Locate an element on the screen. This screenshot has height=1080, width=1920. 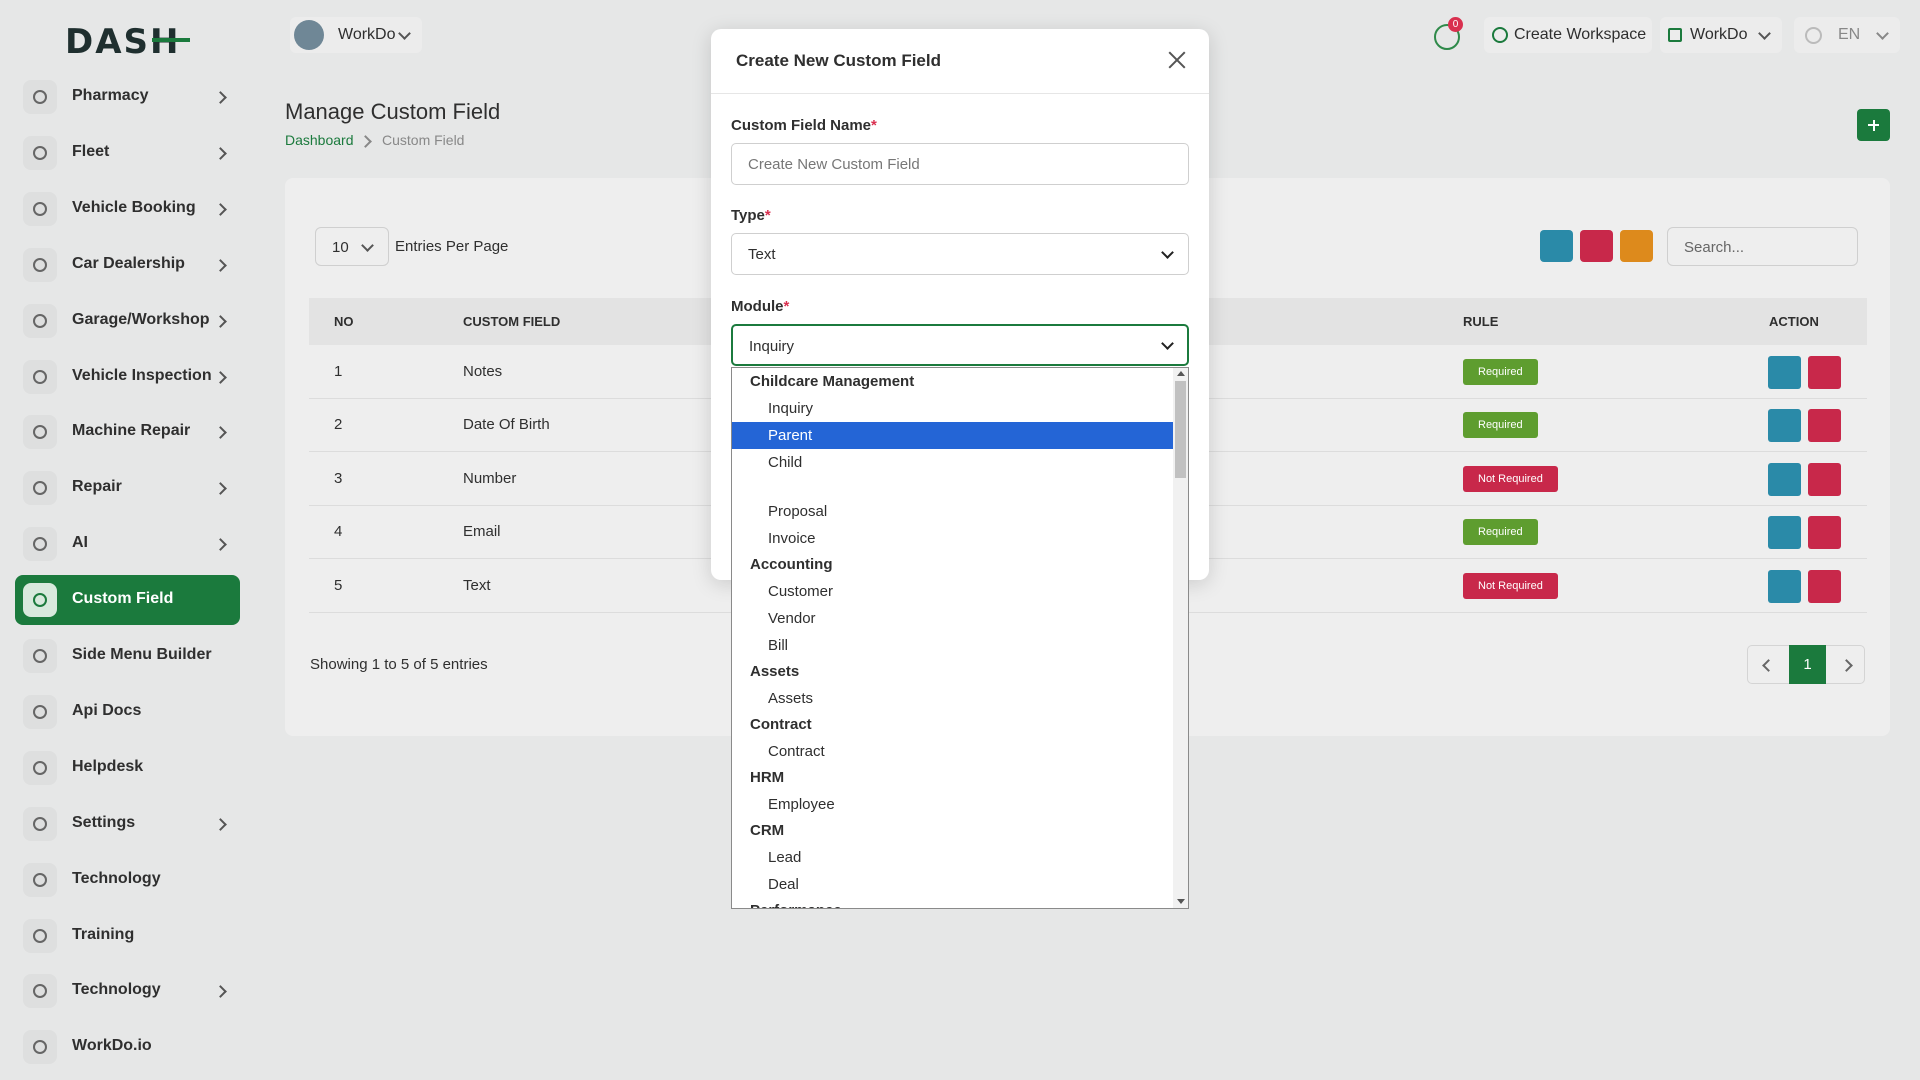
dropdown-option: Employee is located at coordinates (801, 804).